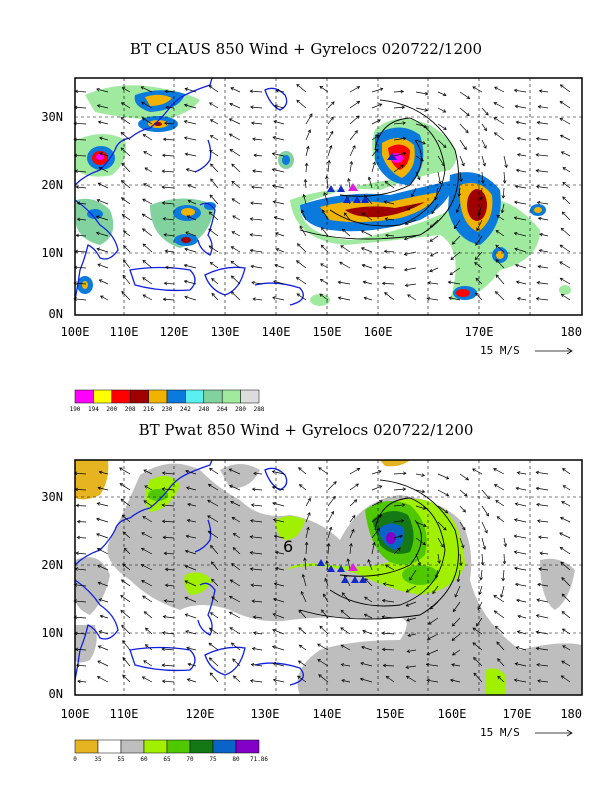  Describe the element at coordinates (327, 714) in the screenshot. I see `lon-tick: 140E` at that location.